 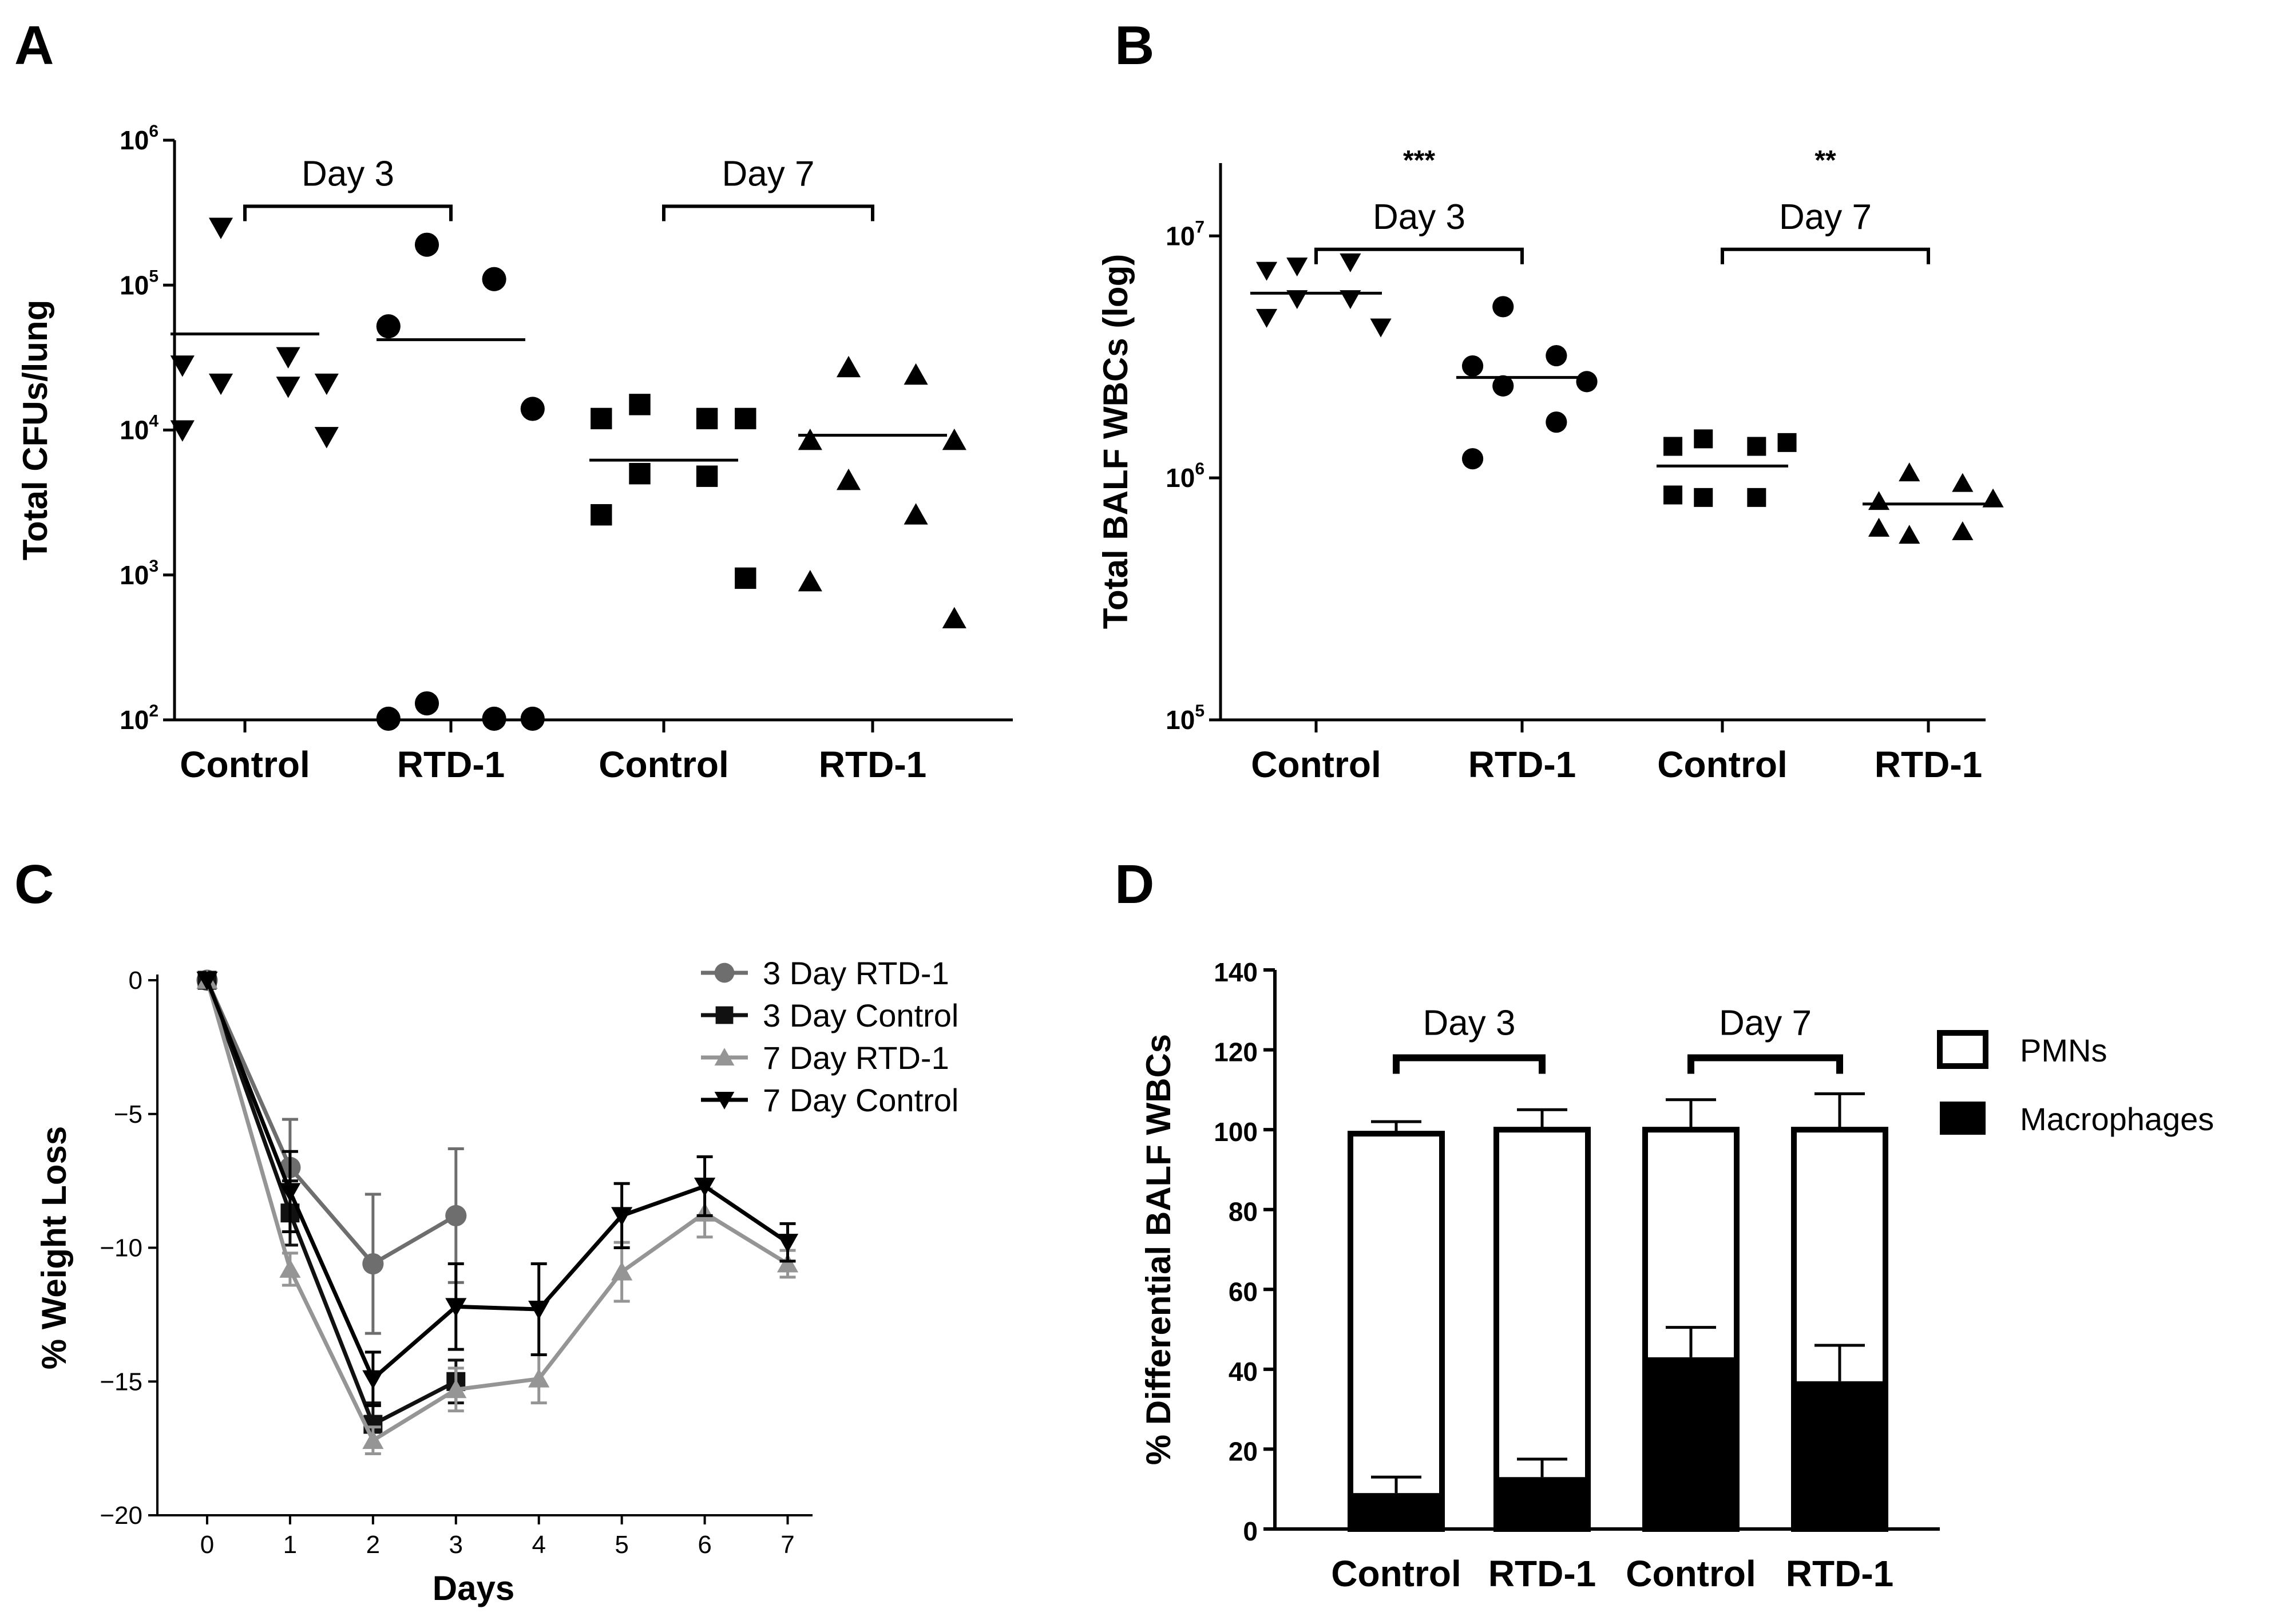 I want to click on x-tick-label: 3, so click(x=456, y=1545).